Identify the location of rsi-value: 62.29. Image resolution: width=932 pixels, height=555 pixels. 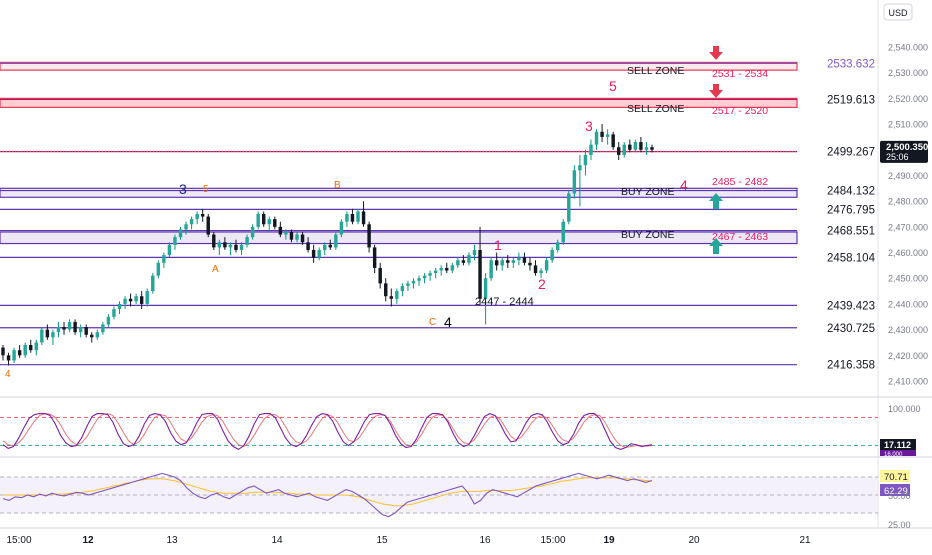
(896, 491).